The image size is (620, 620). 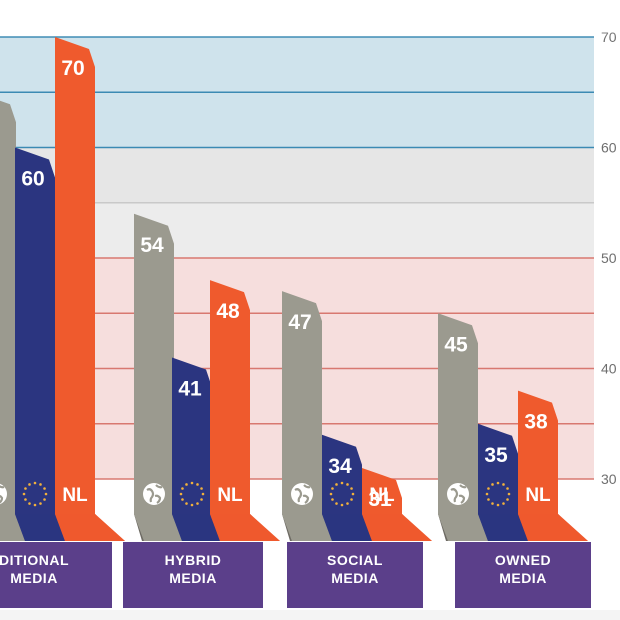 I want to click on bar-value-label: 41, so click(x=190, y=388).